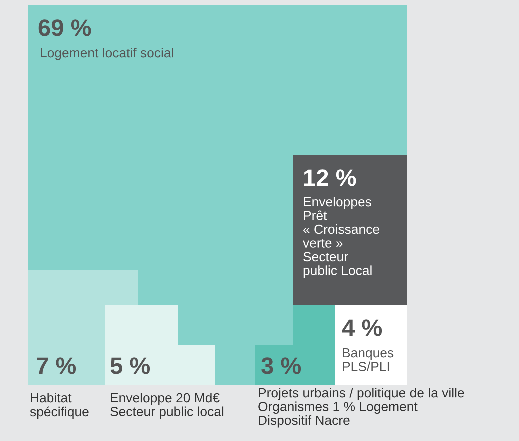 This screenshot has height=441, width=519. I want to click on category-label: Projets urbains / politique de la ville Organismes 1 % Logement Dispositif Nacre, so click(361, 408).